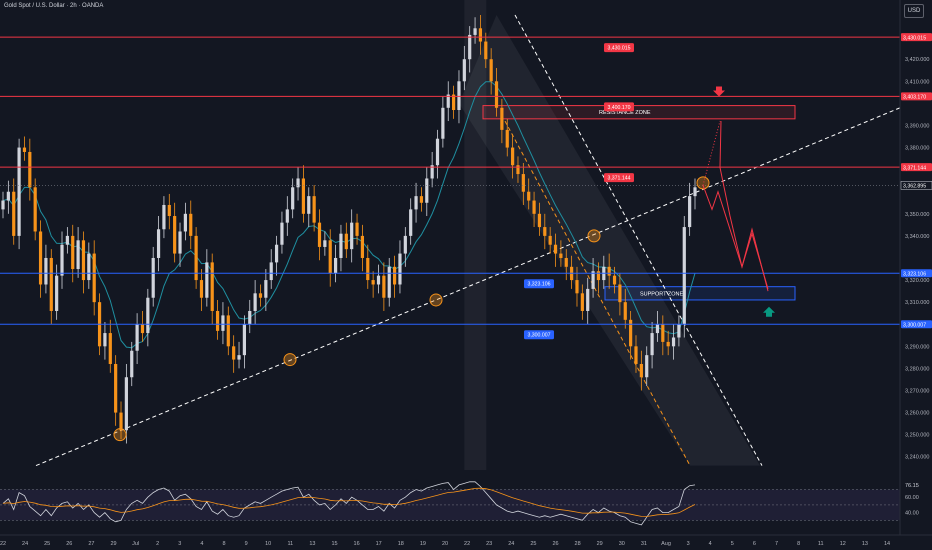  I want to click on axis-price-tag-label: 3,403.170, so click(914, 98).